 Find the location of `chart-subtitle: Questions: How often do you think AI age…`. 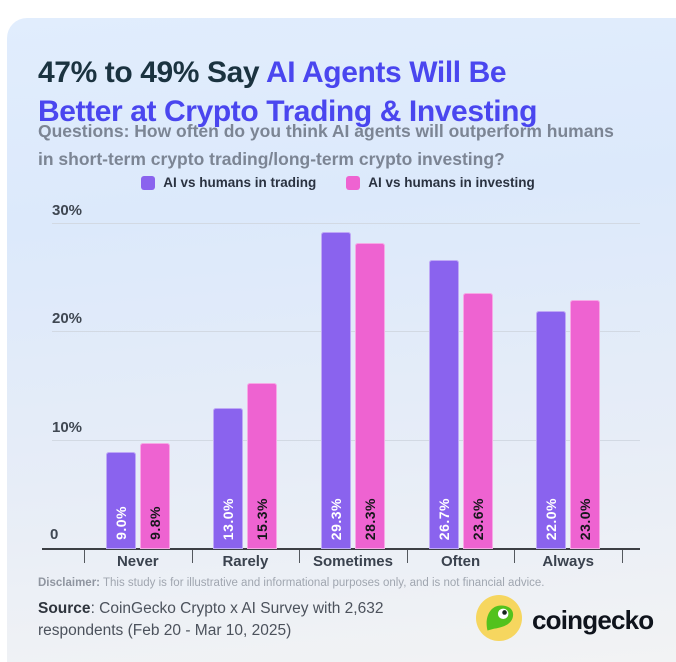

chart-subtitle: Questions: How often do you think AI age… is located at coordinates (326, 145).